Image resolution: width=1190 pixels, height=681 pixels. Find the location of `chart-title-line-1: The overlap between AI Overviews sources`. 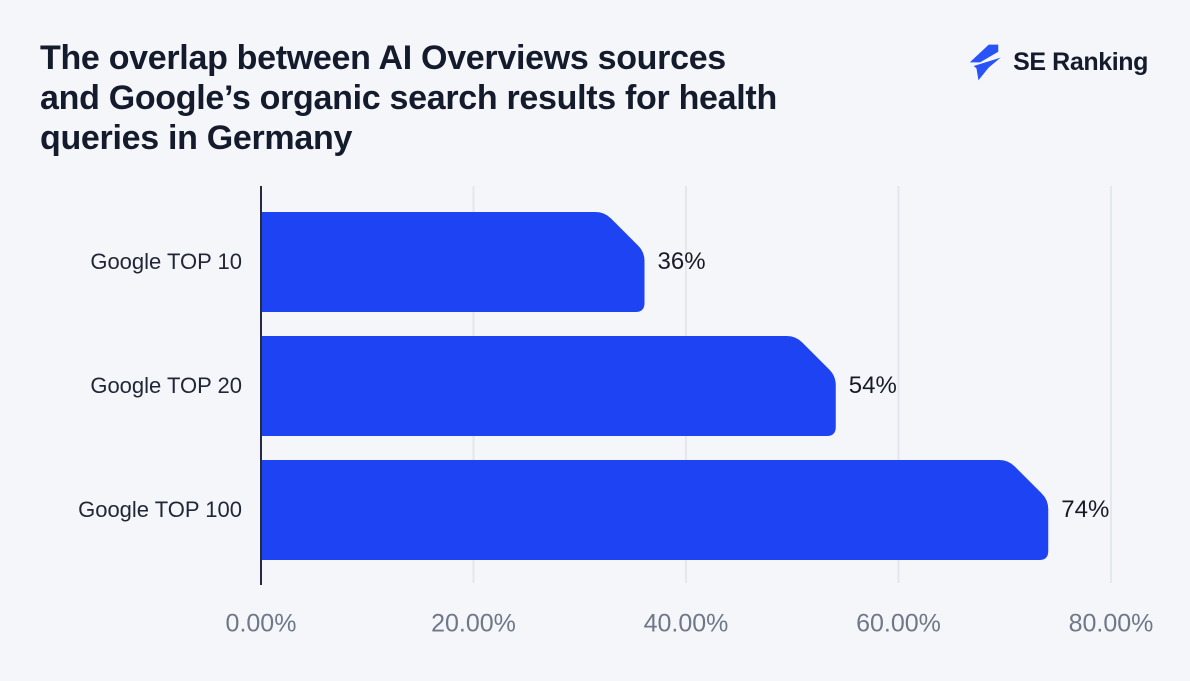

chart-title-line-1: The overlap between AI Overviews sources is located at coordinates (383, 58).